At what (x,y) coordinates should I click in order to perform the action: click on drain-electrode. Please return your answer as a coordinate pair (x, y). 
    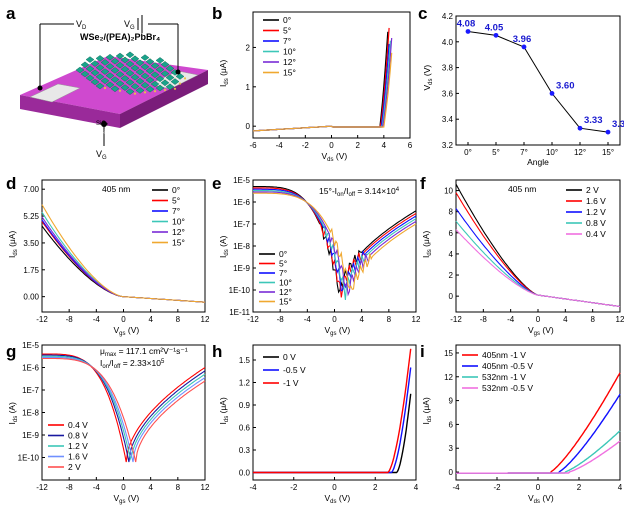
    Looking at the image, I should click on (55, 93).